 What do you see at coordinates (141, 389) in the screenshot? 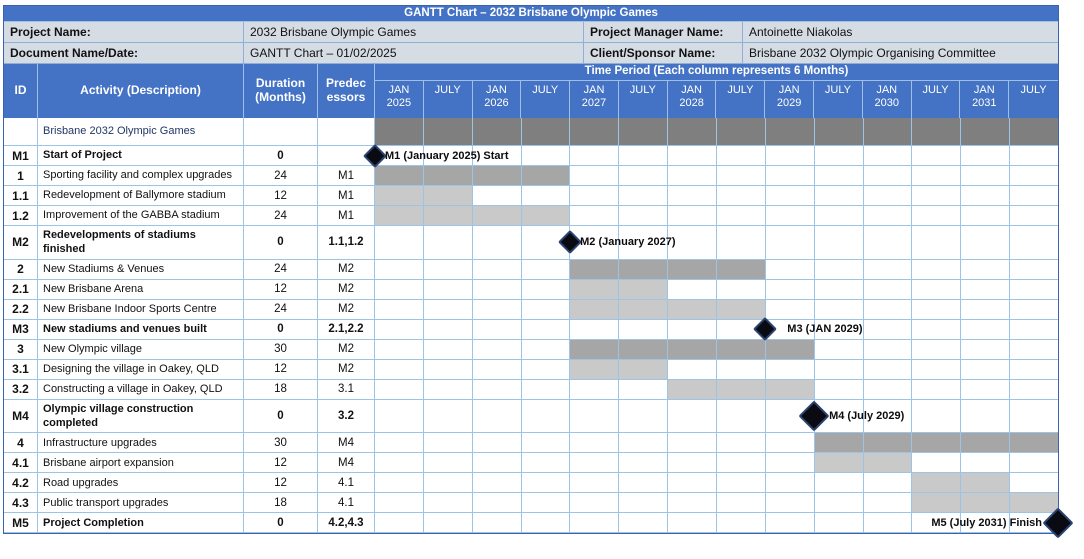
I see `activity-cell: Constructing a village in Oakey, QLD` at bounding box center [141, 389].